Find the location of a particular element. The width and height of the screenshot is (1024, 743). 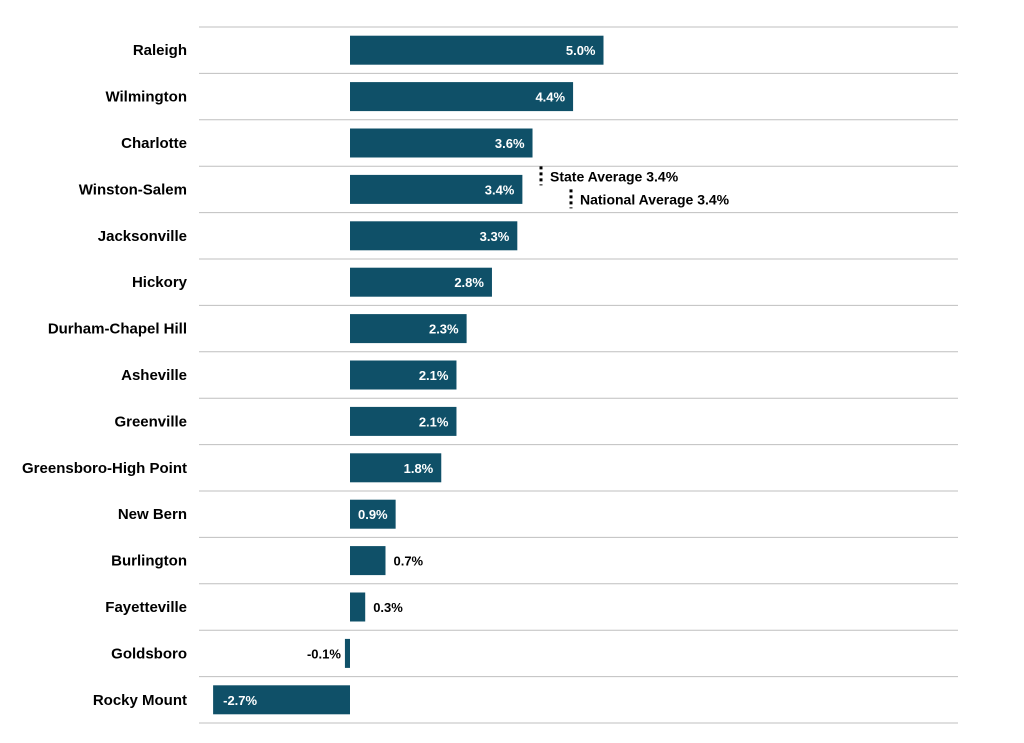

category-label: New Bern is located at coordinates (152, 514).